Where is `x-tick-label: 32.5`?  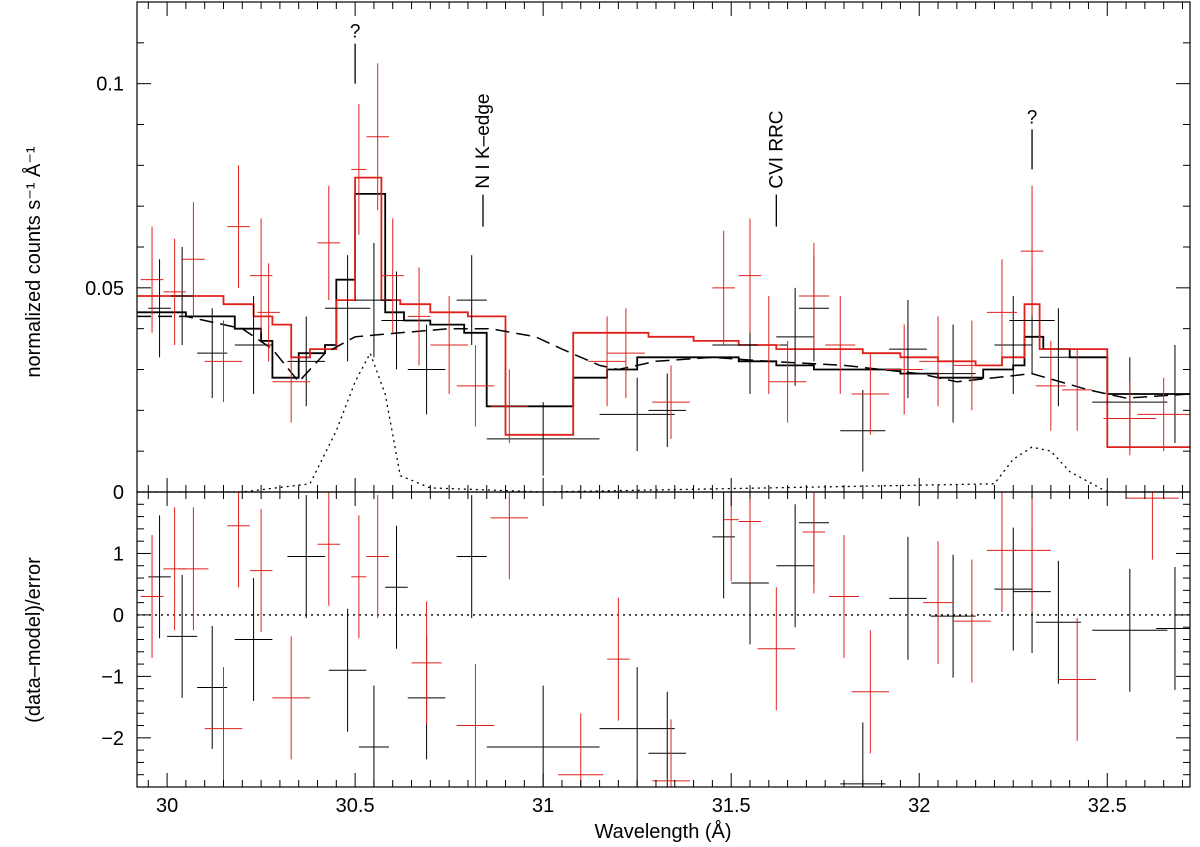
x-tick-label: 32.5 is located at coordinates (1107, 806).